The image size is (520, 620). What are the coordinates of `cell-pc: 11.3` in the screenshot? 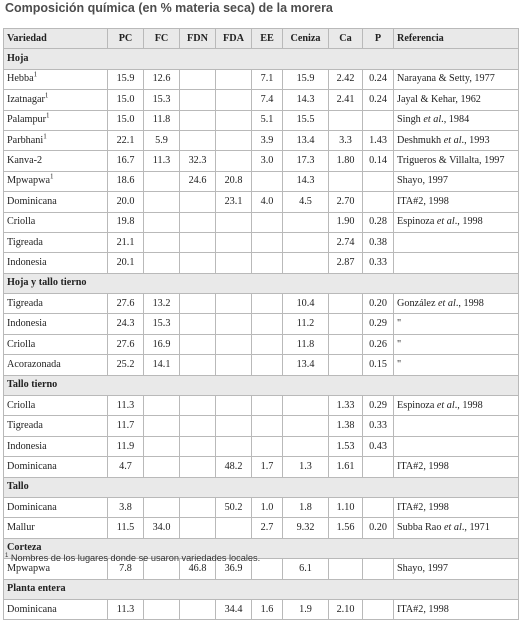 It's located at (125, 609).